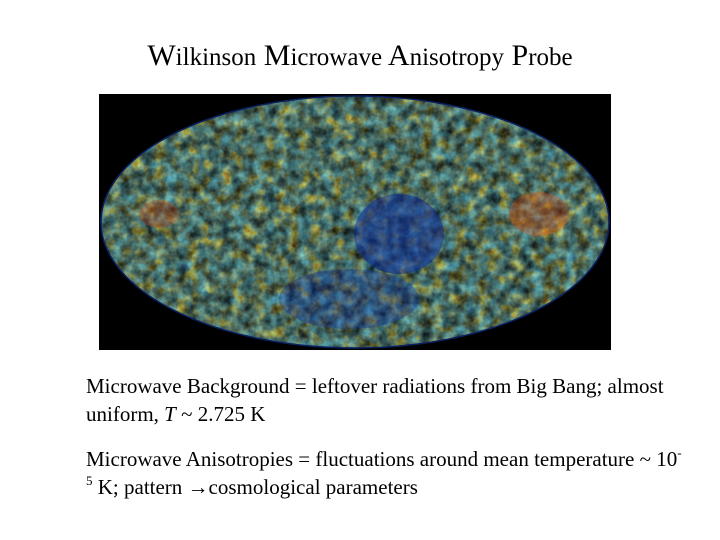 This screenshot has height=540, width=720. What do you see at coordinates (349, 299) in the screenshot?
I see `cold-region-lower` at bounding box center [349, 299].